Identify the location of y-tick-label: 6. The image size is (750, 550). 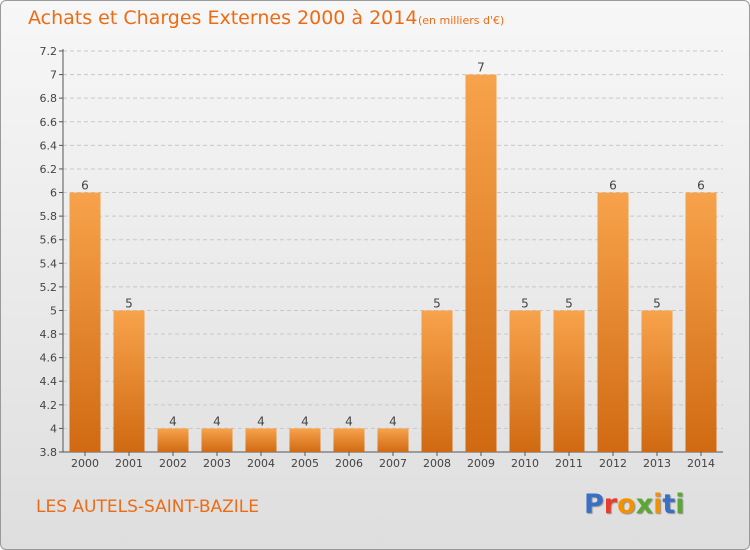
(53, 193).